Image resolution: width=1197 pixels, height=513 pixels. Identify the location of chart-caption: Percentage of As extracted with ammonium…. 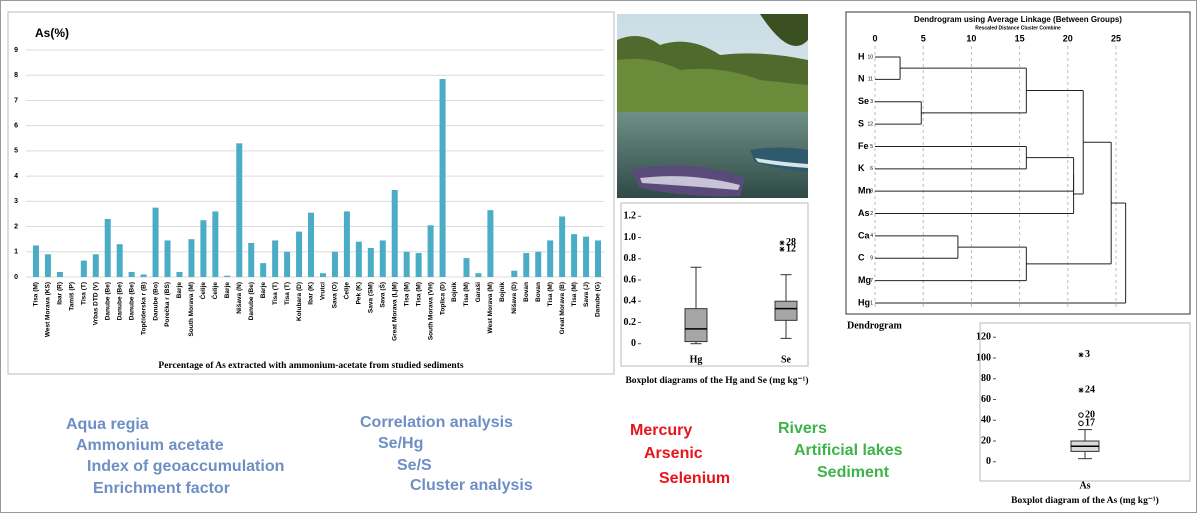
(310, 366).